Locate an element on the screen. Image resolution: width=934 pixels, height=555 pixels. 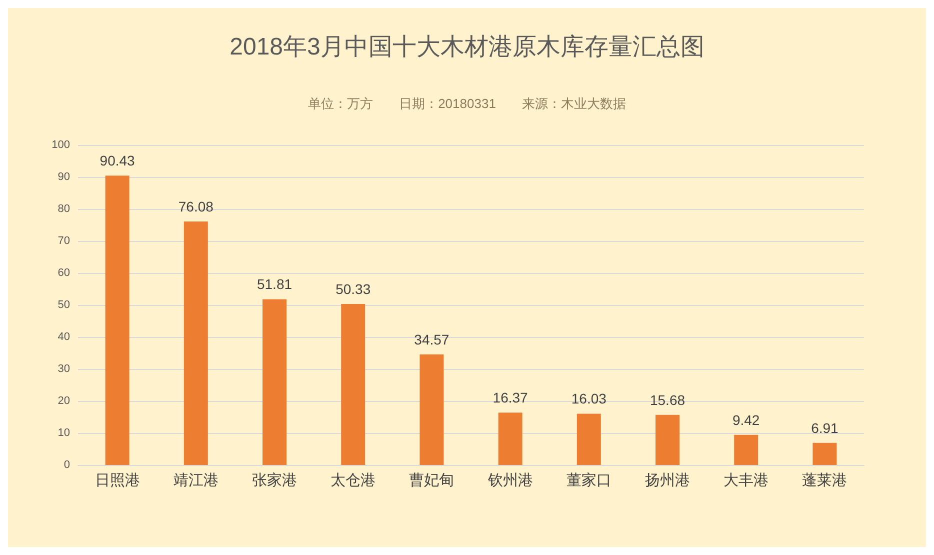
data-label: 34.57 is located at coordinates (432, 339).